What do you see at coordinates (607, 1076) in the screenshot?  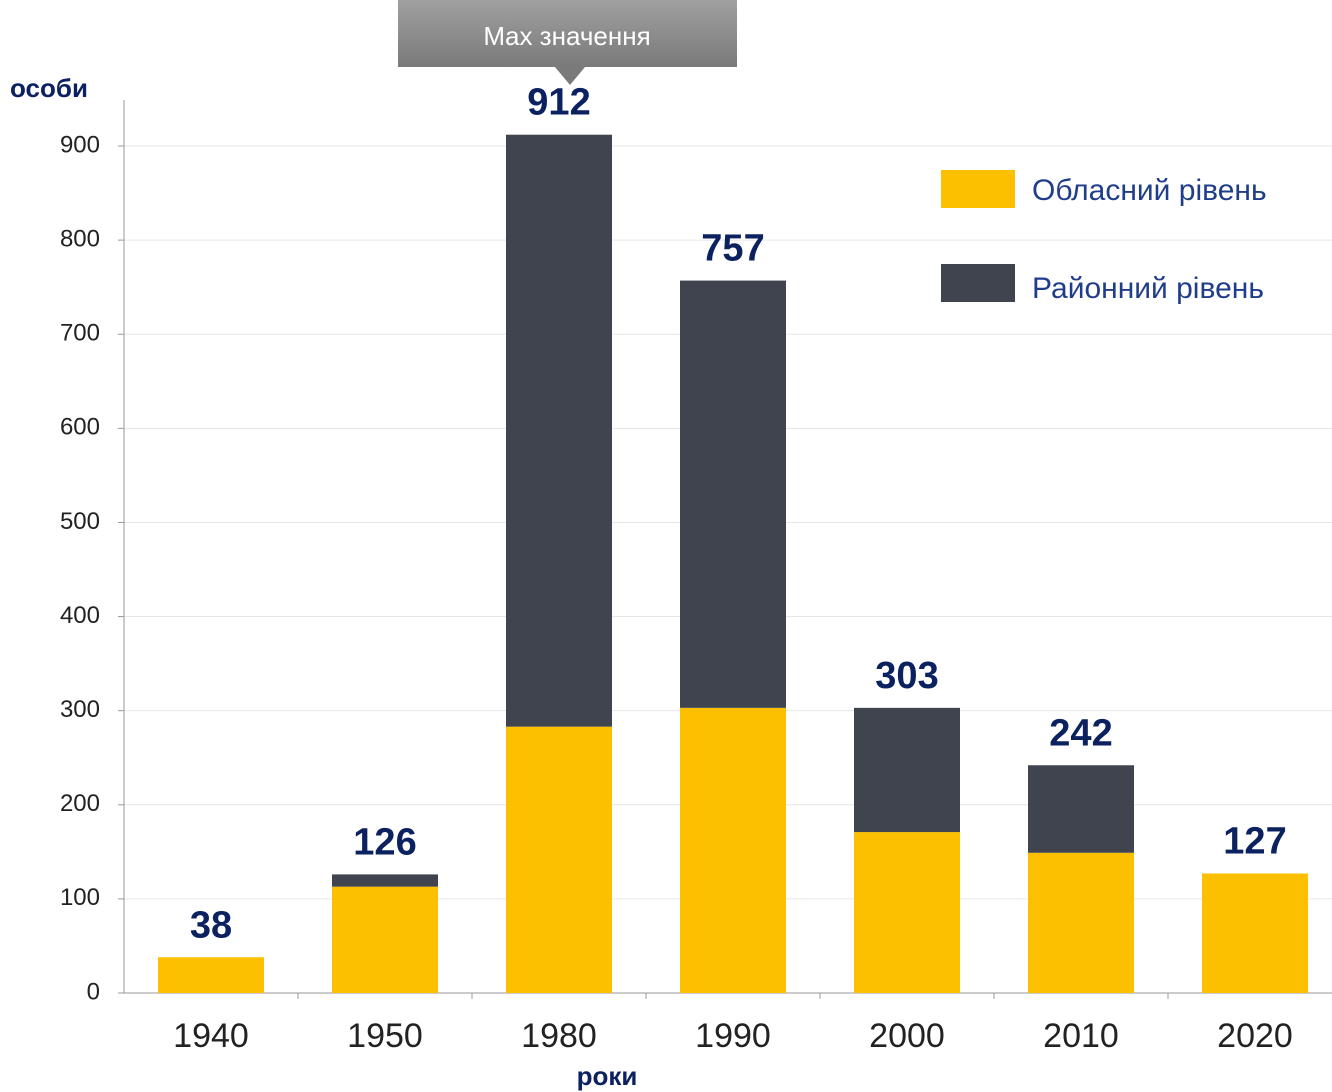 I see `x-axis-label: роки` at bounding box center [607, 1076].